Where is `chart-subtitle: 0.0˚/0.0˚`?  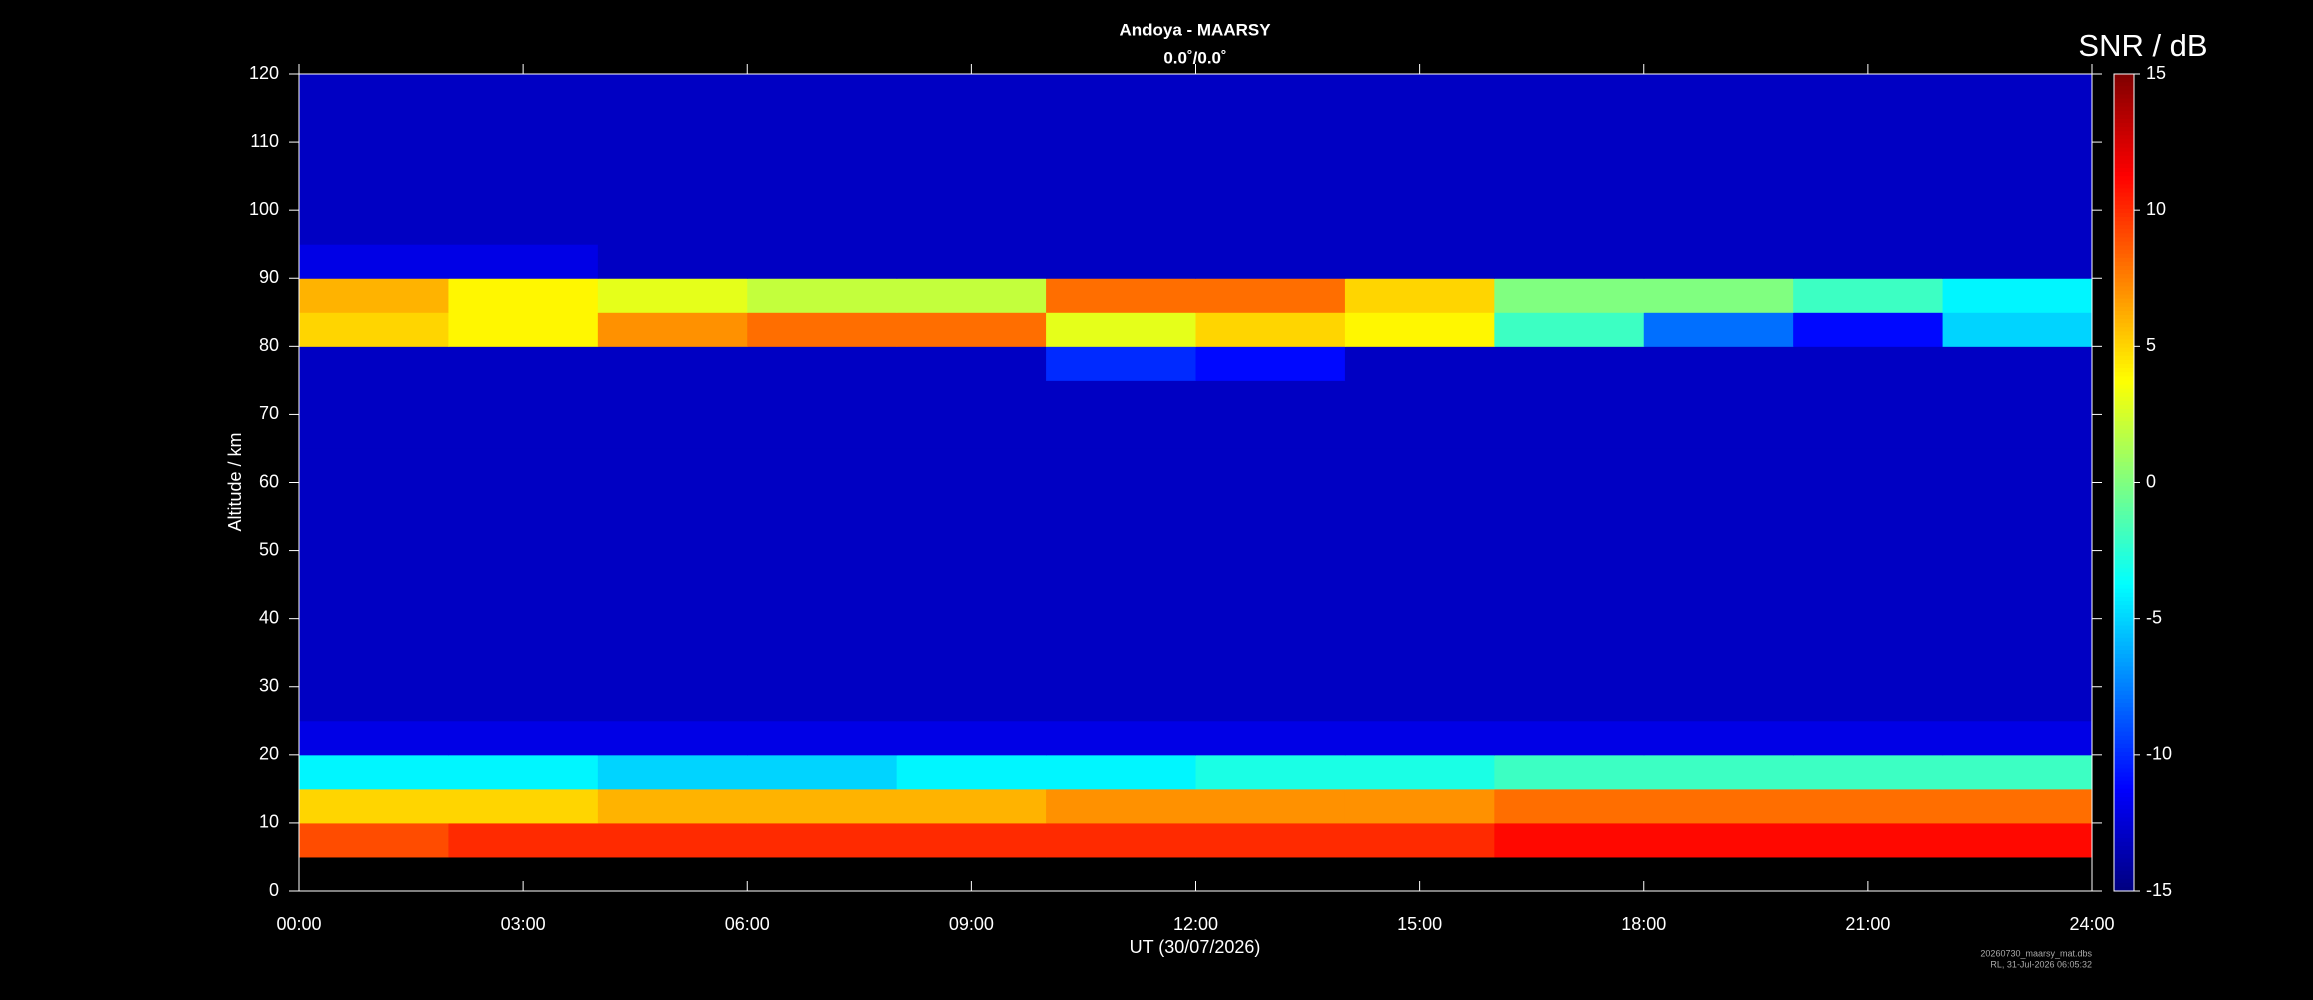 chart-subtitle: 0.0˚/0.0˚ is located at coordinates (1194, 57).